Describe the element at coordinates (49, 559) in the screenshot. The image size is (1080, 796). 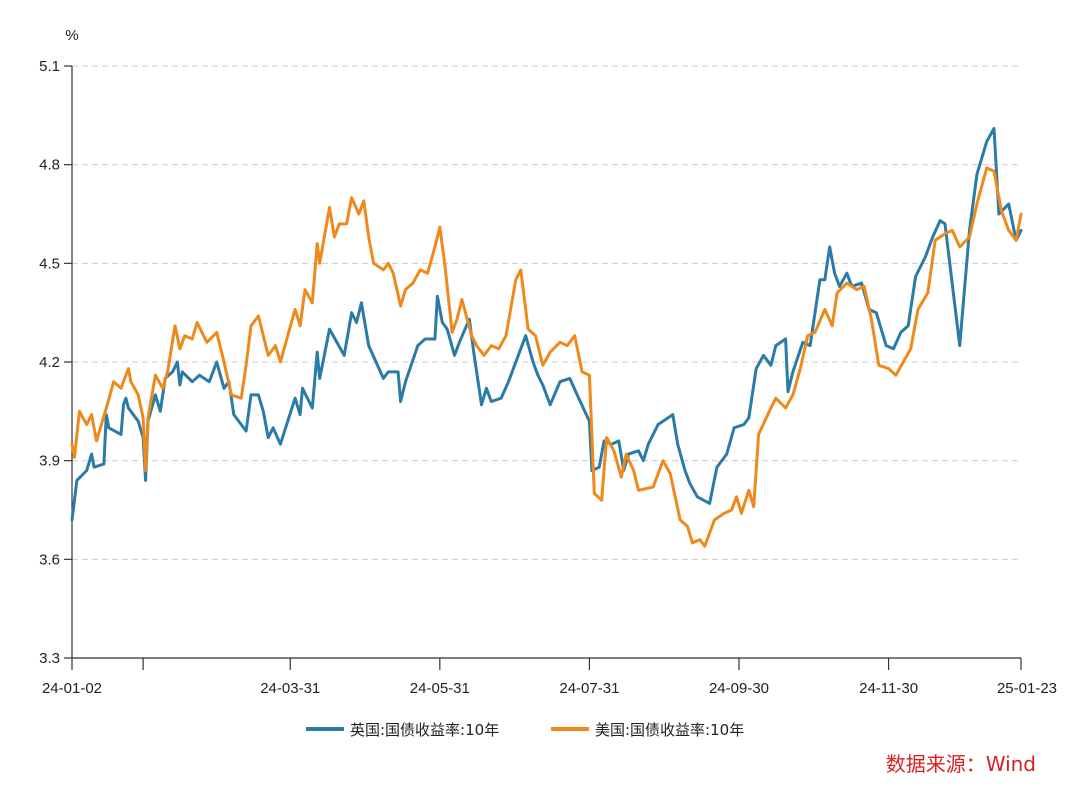
I see `y-tick-label: 3.6` at that location.